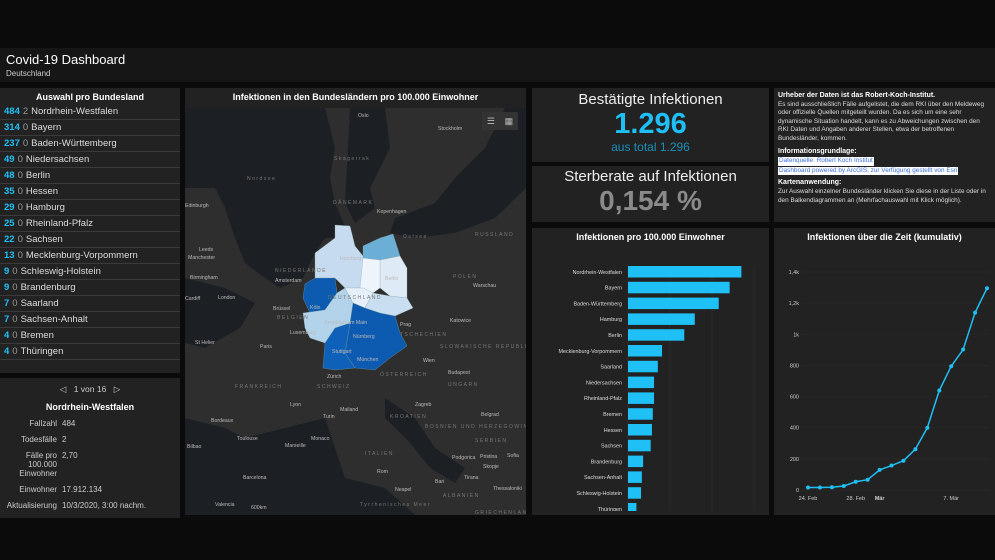 The image size is (995, 560). Describe the element at coordinates (597, 304) in the screenshot. I see `bar-label: Baden-Württemberg` at that location.